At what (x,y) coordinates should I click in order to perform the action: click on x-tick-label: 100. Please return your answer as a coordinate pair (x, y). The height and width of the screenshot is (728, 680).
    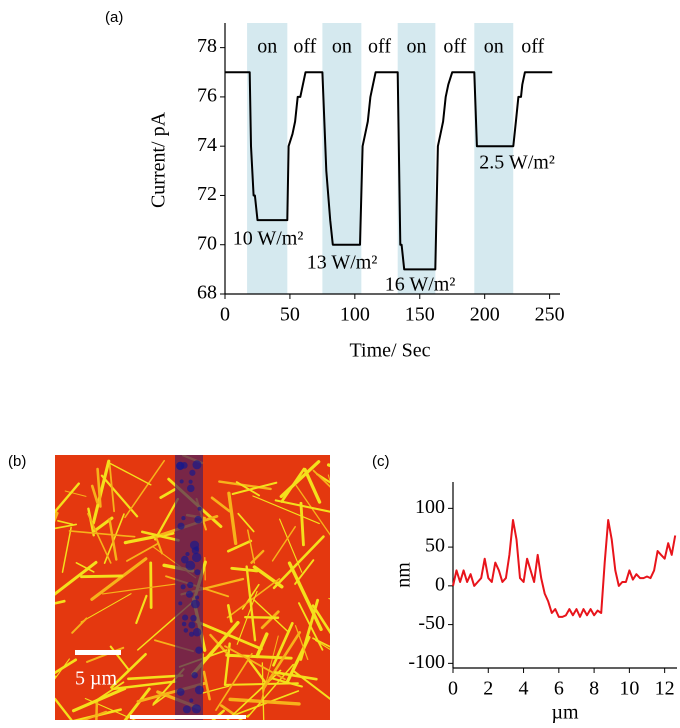
    Looking at the image, I should click on (355, 315).